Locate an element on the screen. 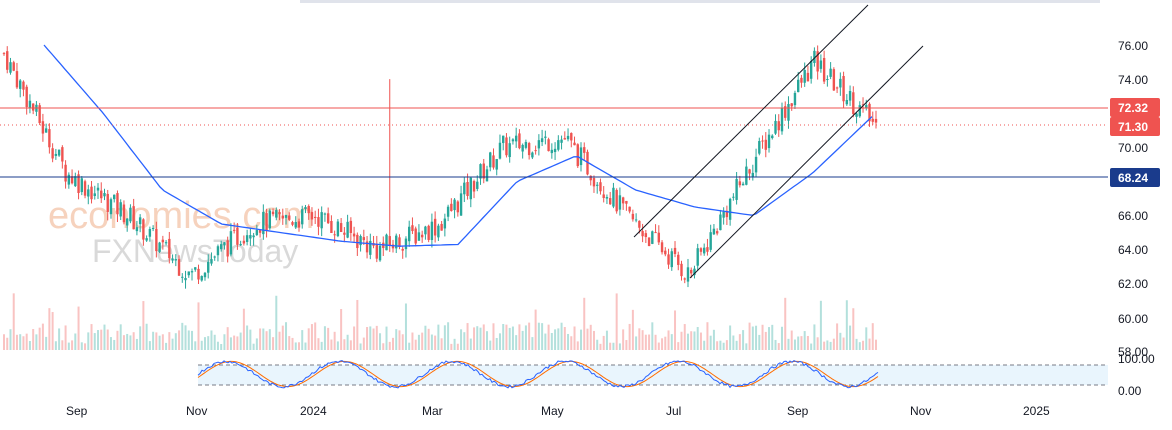  price-tick: 66.00 is located at coordinates (1133, 216).